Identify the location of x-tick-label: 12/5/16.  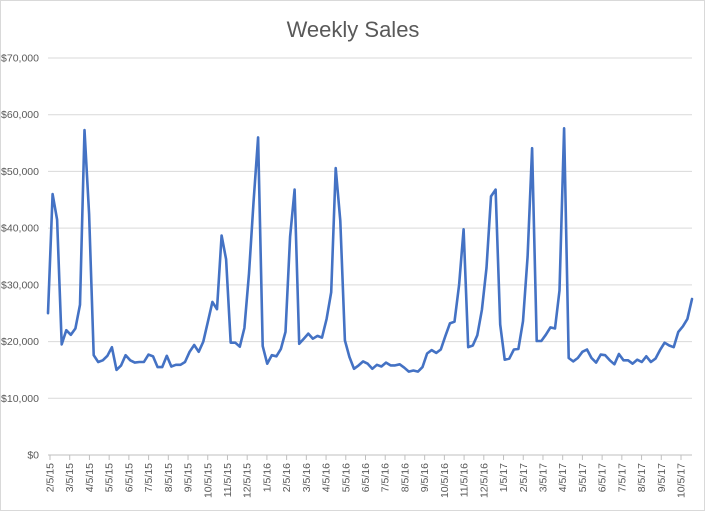
(484, 480).